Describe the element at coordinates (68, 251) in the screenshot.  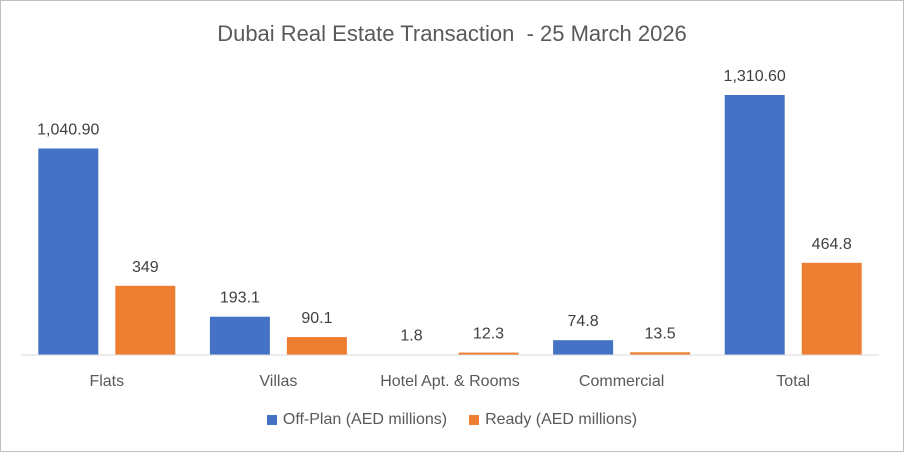
I see `bar-flats-off-plan` at that location.